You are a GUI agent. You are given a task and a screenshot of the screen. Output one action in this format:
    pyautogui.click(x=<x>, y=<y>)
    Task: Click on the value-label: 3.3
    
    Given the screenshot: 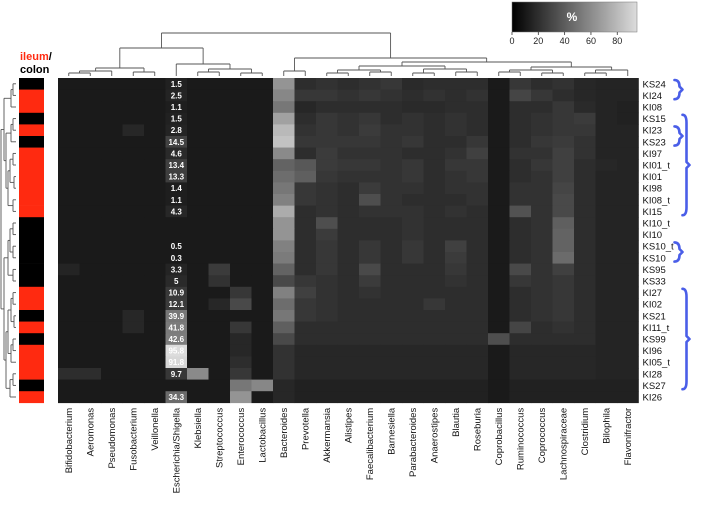 What is the action you would take?
    pyautogui.click(x=177, y=269)
    